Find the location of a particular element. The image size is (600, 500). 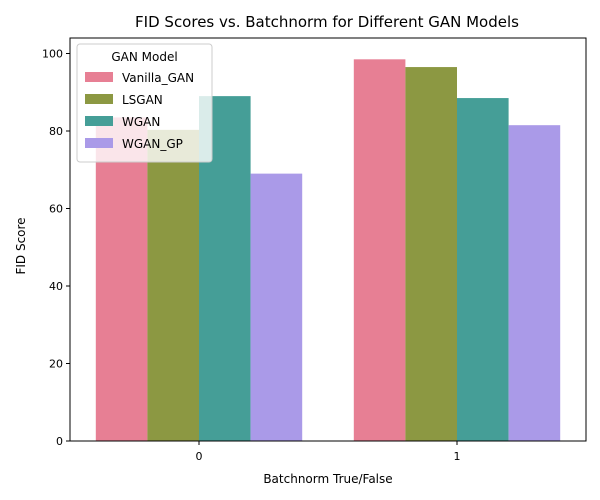

x-tick-label: 1 is located at coordinates (457, 456).